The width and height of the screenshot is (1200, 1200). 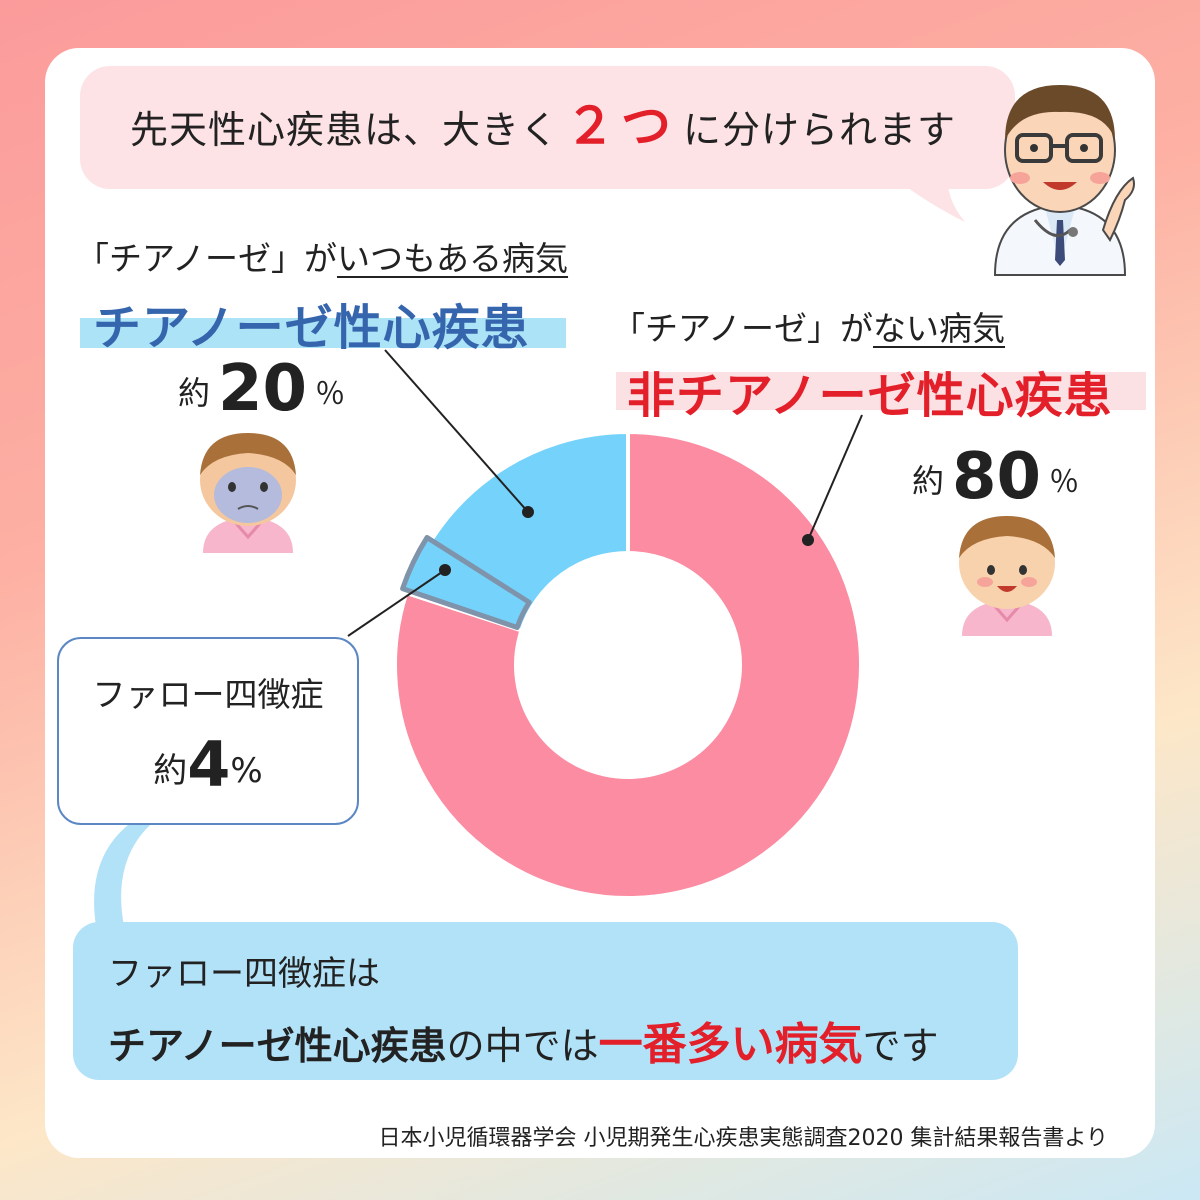 I want to click on acyanotic-leader-dot, so click(x=808, y=540).